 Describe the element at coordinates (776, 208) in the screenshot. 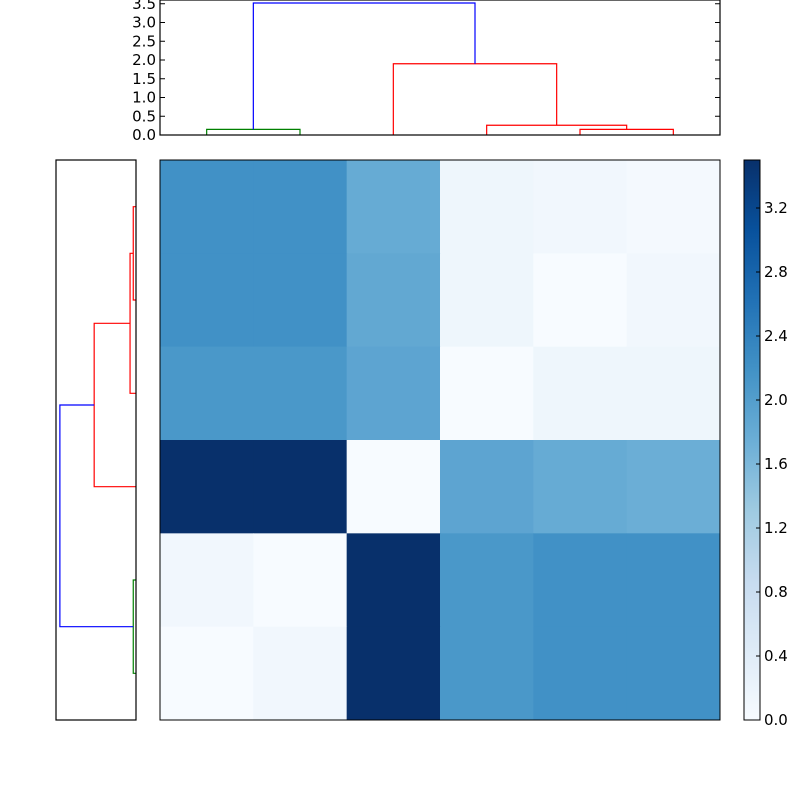

I see `colorbar-tick-label: 3.2` at that location.